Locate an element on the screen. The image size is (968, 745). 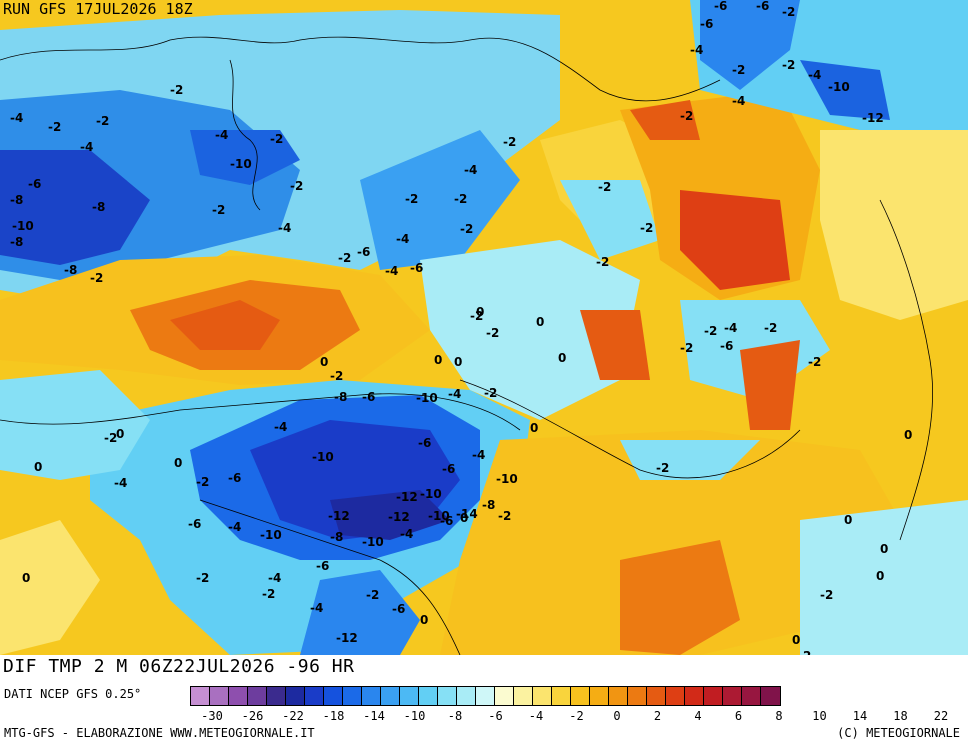
colorbar is located at coordinates (485, 696).